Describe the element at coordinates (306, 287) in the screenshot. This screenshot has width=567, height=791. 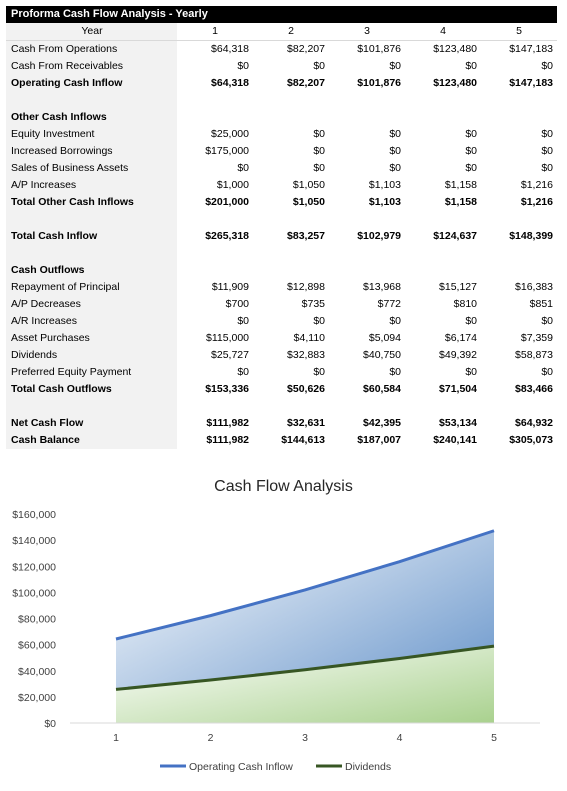
I see `value-cell: $12,898` at that location.